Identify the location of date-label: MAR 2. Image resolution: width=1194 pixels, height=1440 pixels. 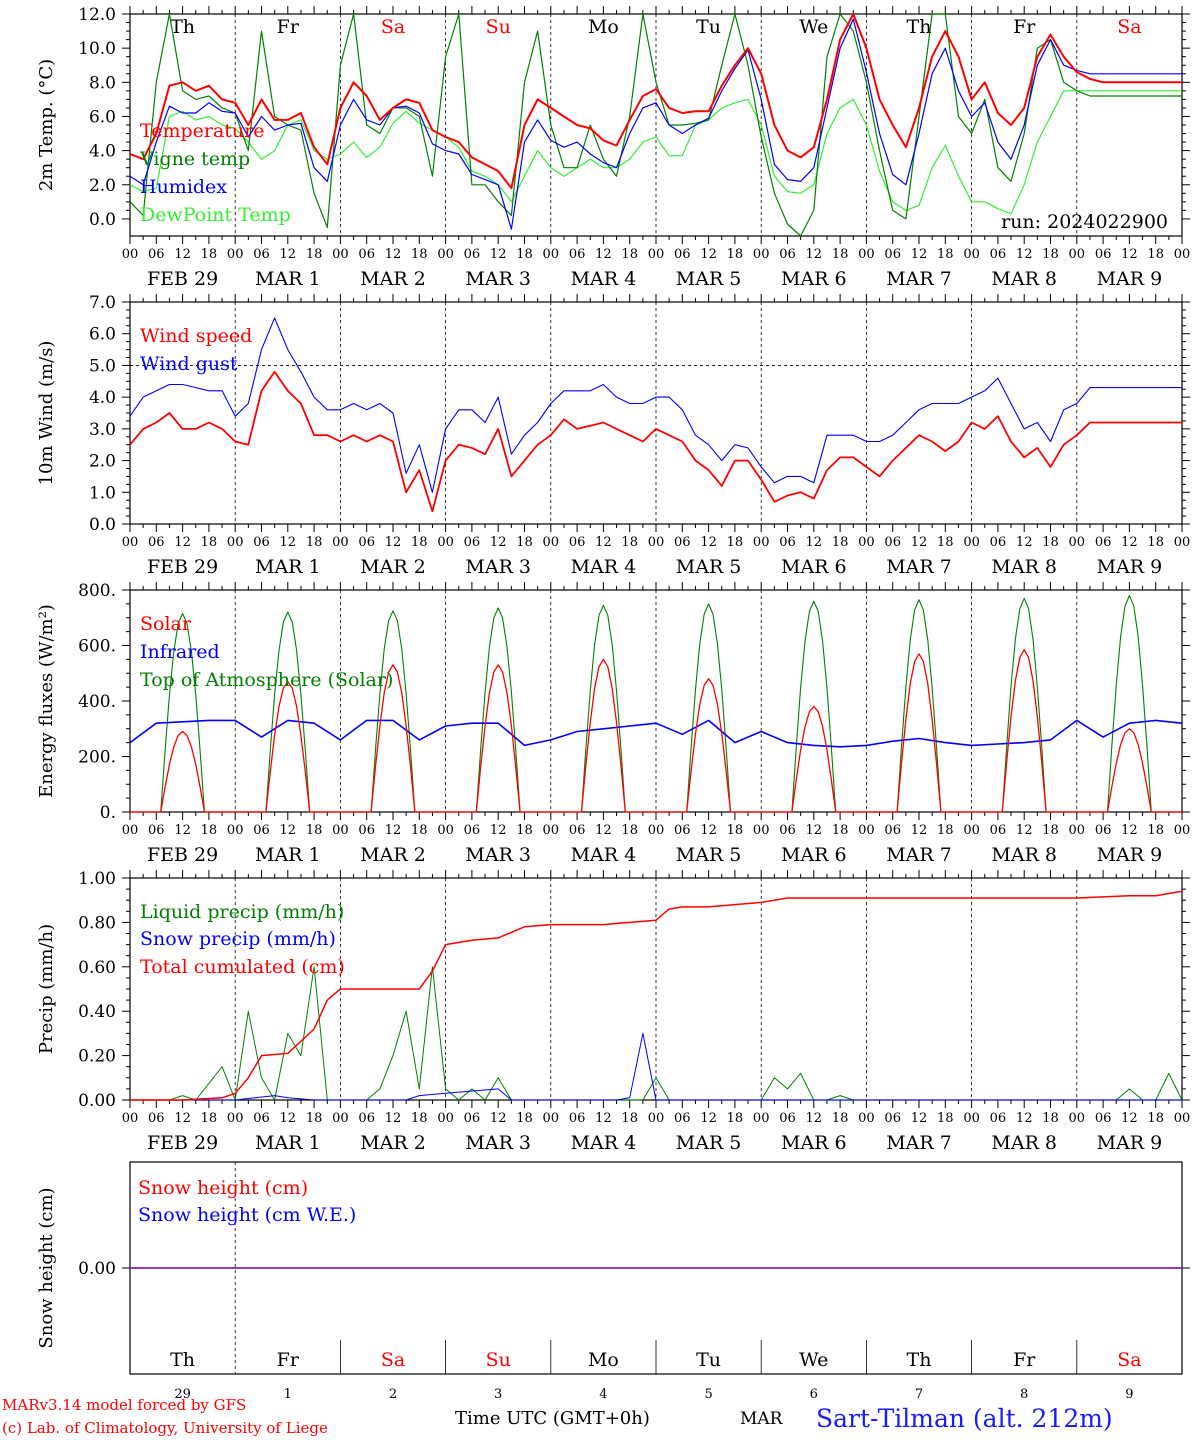
(393, 279).